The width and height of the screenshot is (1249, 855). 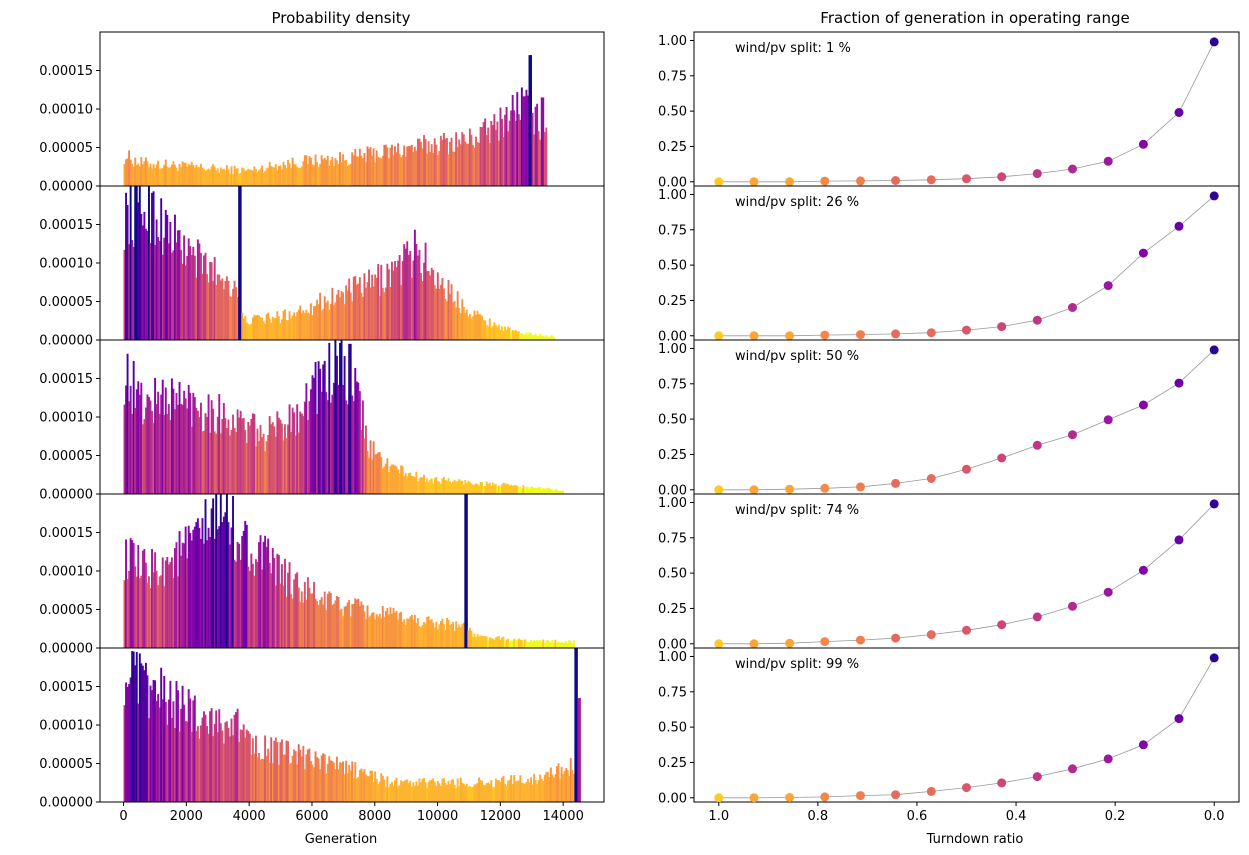 What do you see at coordinates (966, 725) in the screenshot?
I see `axes-frame` at bounding box center [966, 725].